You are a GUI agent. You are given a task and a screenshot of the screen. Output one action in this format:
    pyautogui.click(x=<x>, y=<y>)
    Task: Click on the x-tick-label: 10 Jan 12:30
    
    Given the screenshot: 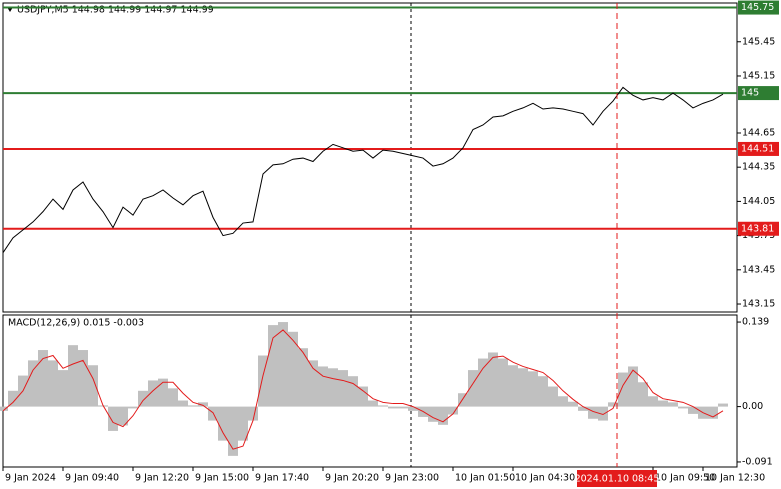 What is the action you would take?
    pyautogui.click(x=735, y=478)
    